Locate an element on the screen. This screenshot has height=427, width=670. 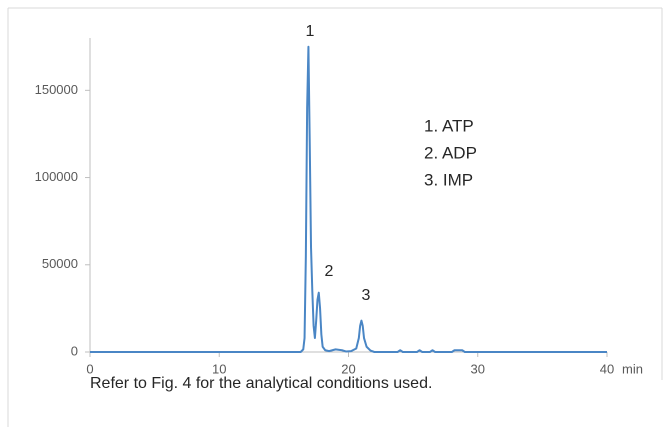
peak-label: 3 is located at coordinates (366, 295).